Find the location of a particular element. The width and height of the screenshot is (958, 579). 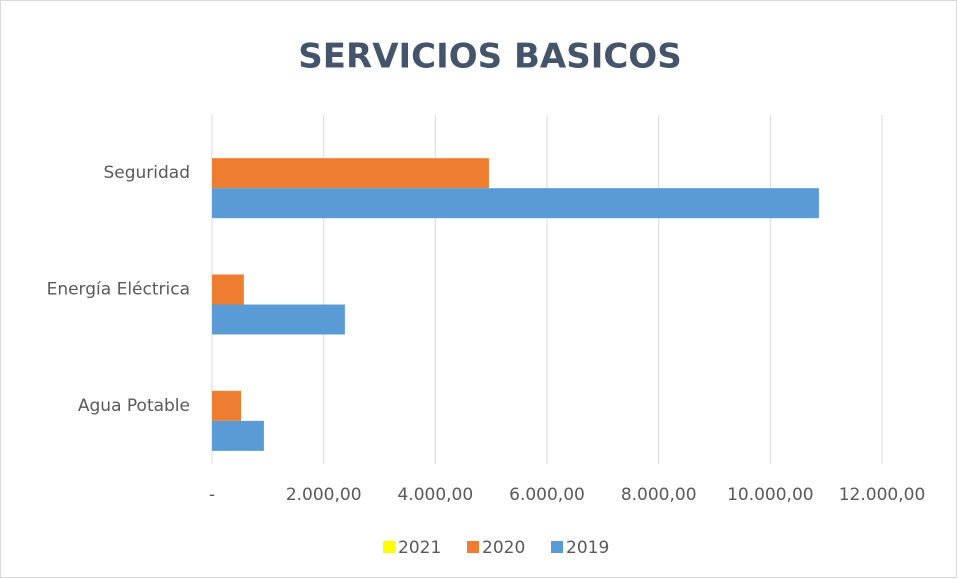

x-tick-label: 10.000,00 is located at coordinates (770, 495).